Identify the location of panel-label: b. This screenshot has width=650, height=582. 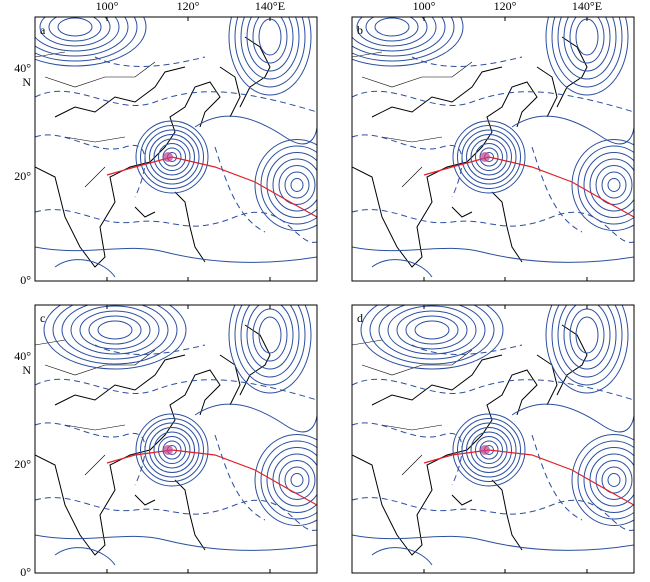
(360, 30).